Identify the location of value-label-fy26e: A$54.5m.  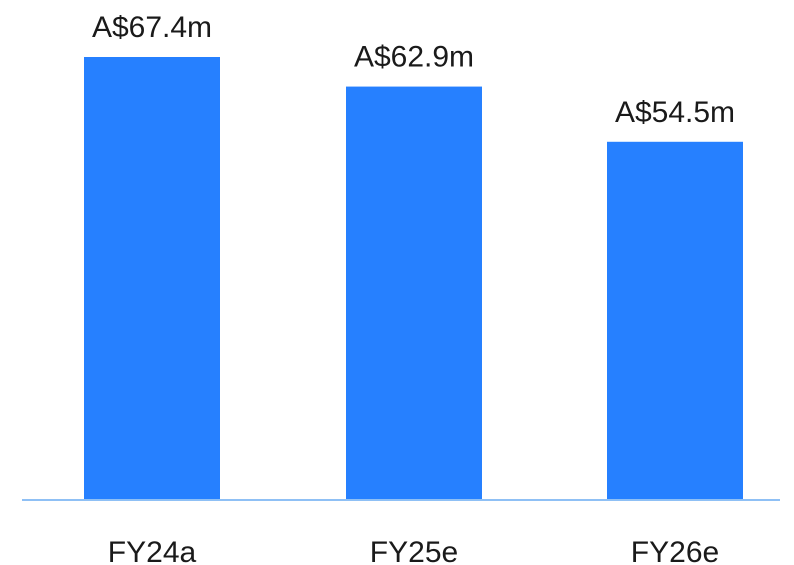
(675, 112).